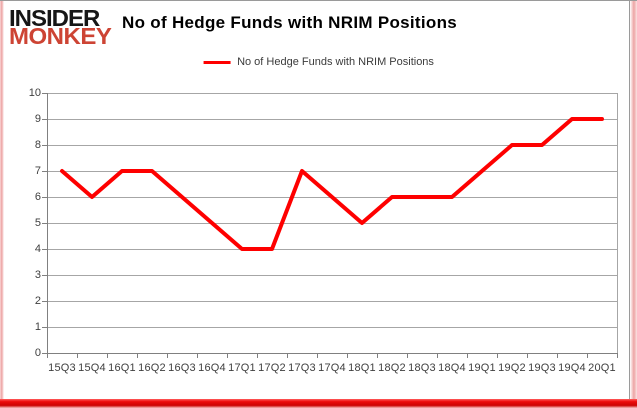  What do you see at coordinates (302, 368) in the screenshot?
I see `x-tick-label: 17Q3` at bounding box center [302, 368].